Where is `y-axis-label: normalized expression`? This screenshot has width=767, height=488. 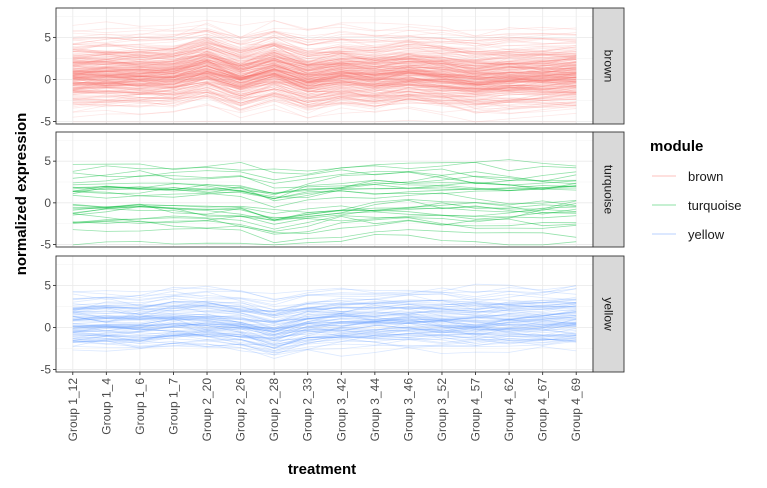 y-axis-label: normalized expression is located at coordinates (21, 194).